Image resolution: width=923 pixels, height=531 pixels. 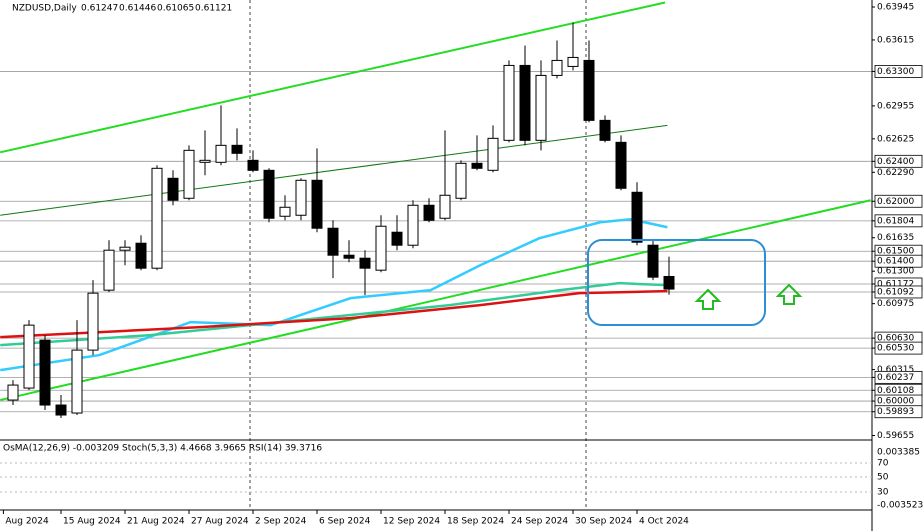 I want to click on x-tick-label: 21 Aug 2024, so click(x=156, y=522).